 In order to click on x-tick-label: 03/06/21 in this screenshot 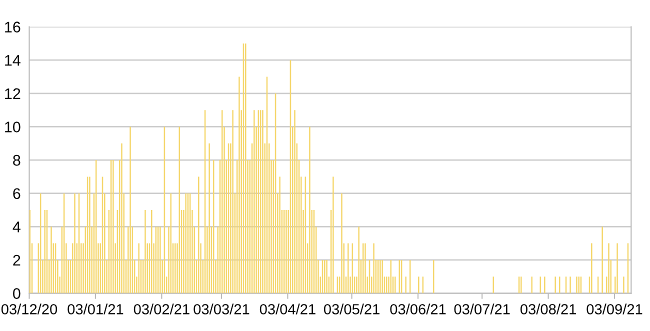, I will do `click(418, 309)`.